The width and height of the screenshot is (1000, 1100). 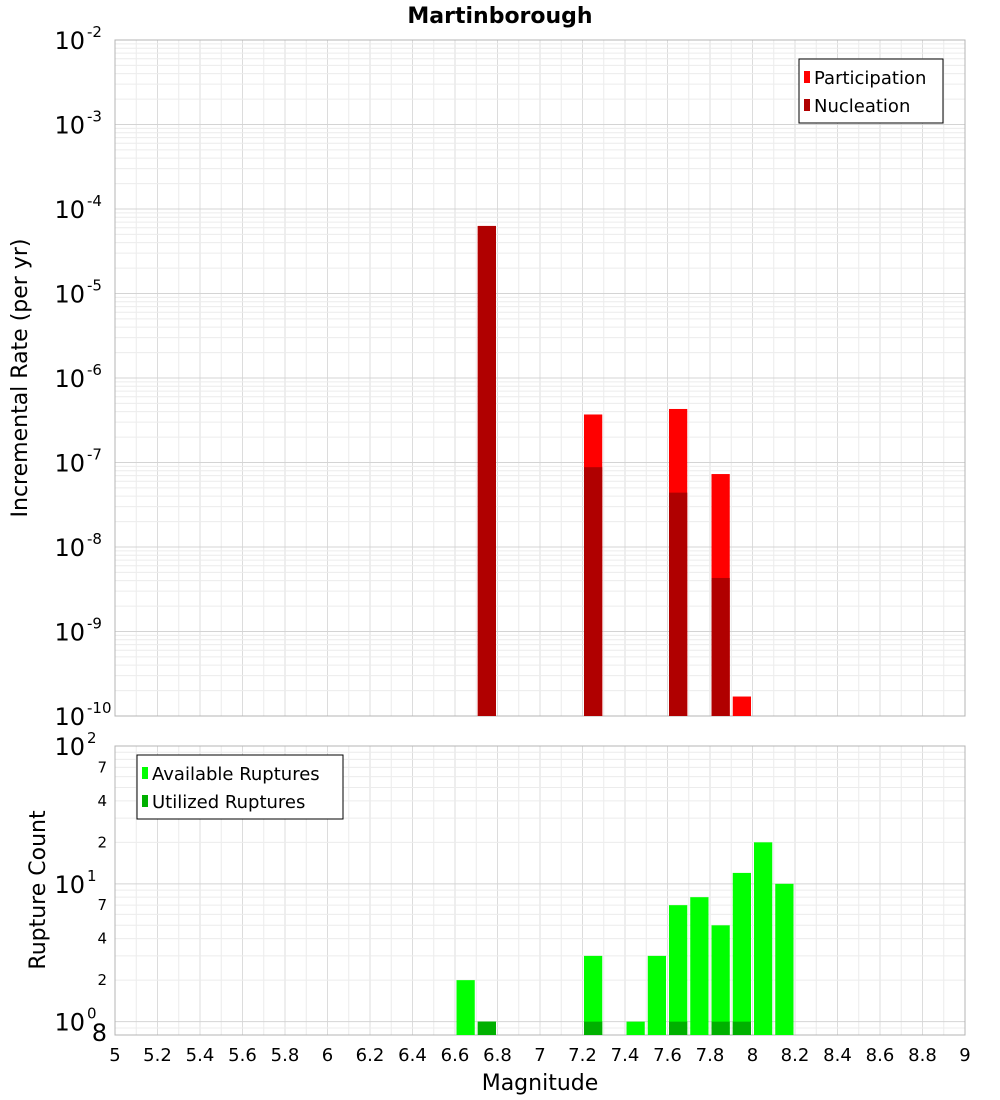 What do you see at coordinates (94, 32) in the screenshot?
I see `top-y-tick-label-exponent: -2` at bounding box center [94, 32].